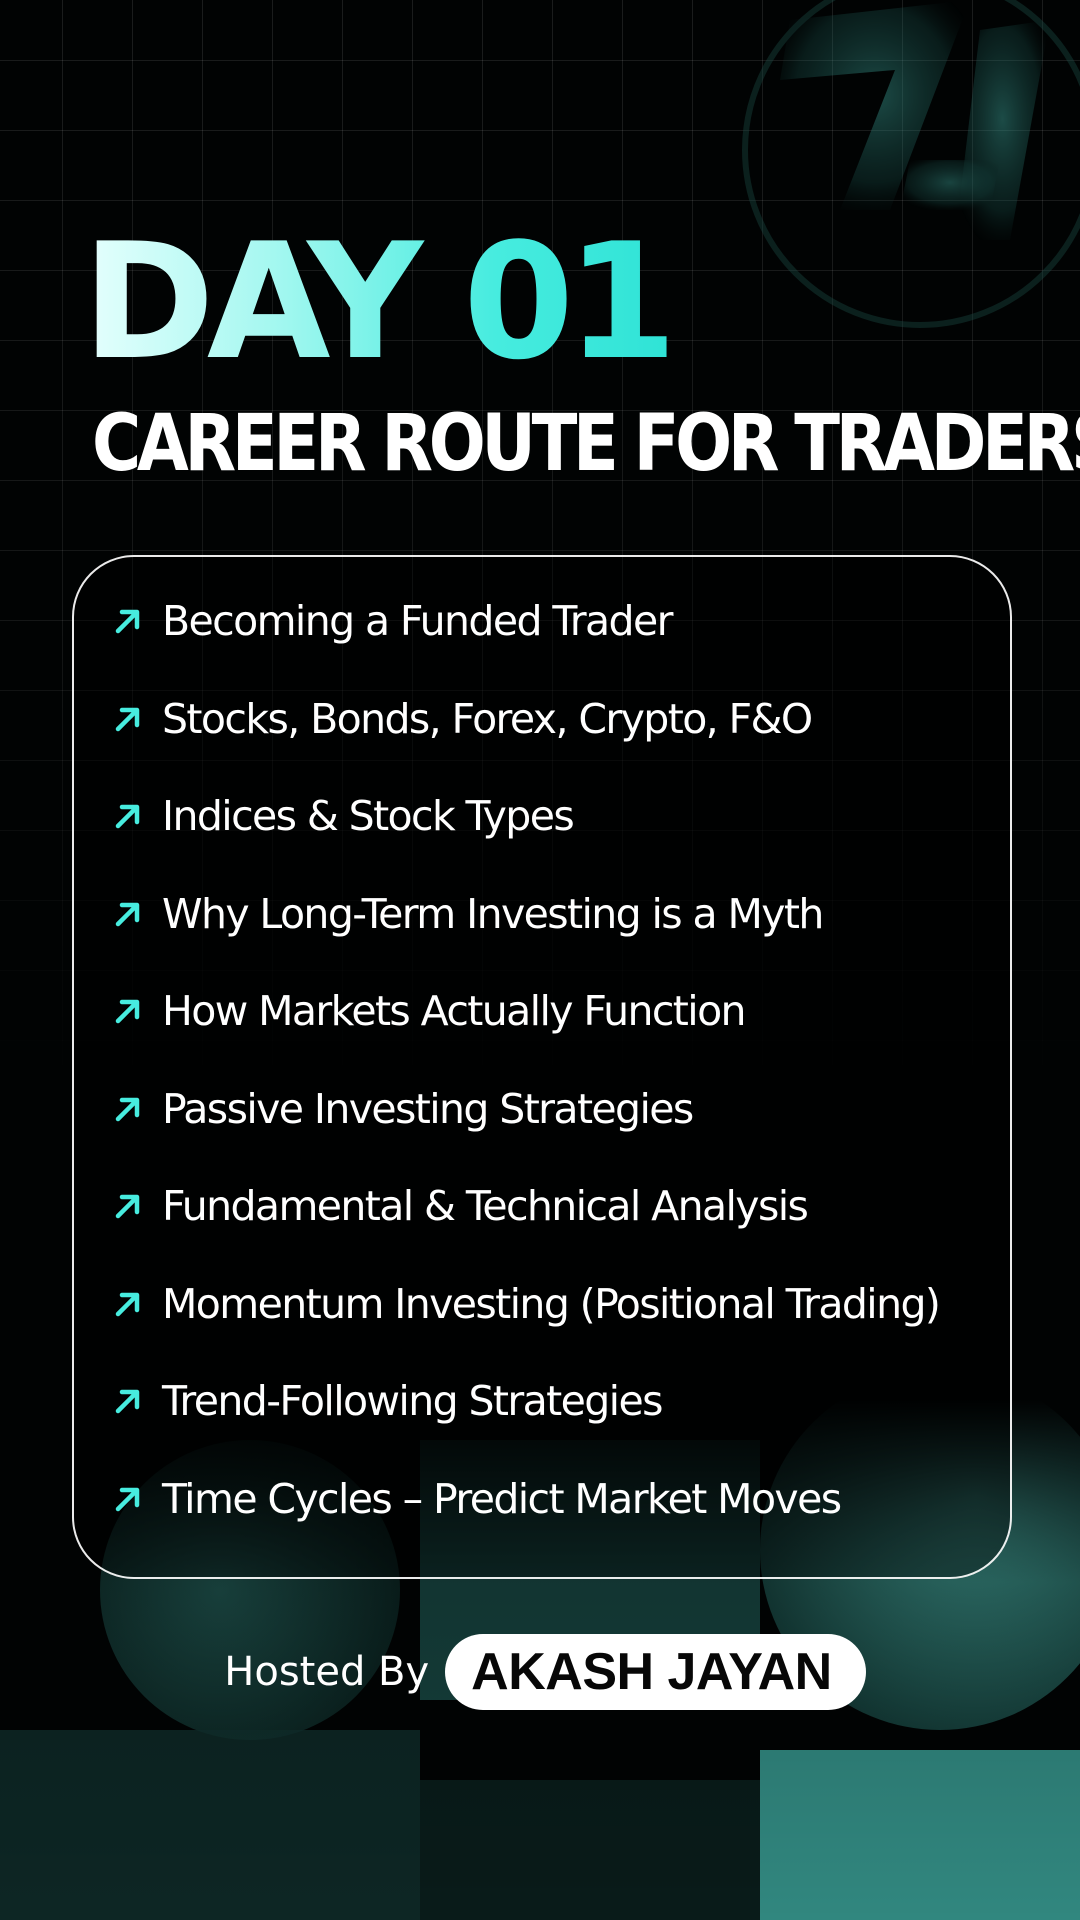  I want to click on host-section: Hosted By AKASH JAYAN, so click(540, 1672).